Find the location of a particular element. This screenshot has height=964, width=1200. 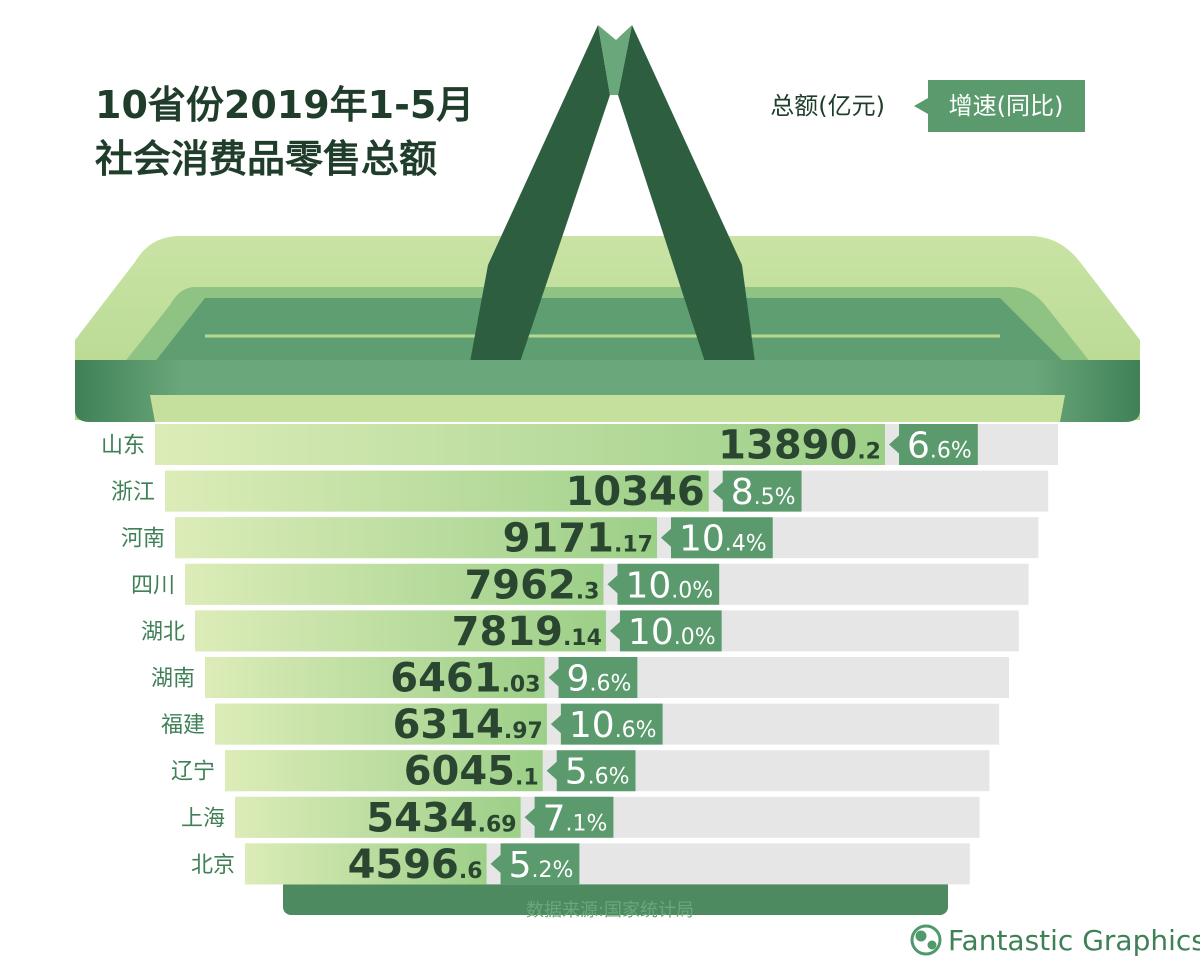

value-label: 6314.97 is located at coordinates (468, 725).